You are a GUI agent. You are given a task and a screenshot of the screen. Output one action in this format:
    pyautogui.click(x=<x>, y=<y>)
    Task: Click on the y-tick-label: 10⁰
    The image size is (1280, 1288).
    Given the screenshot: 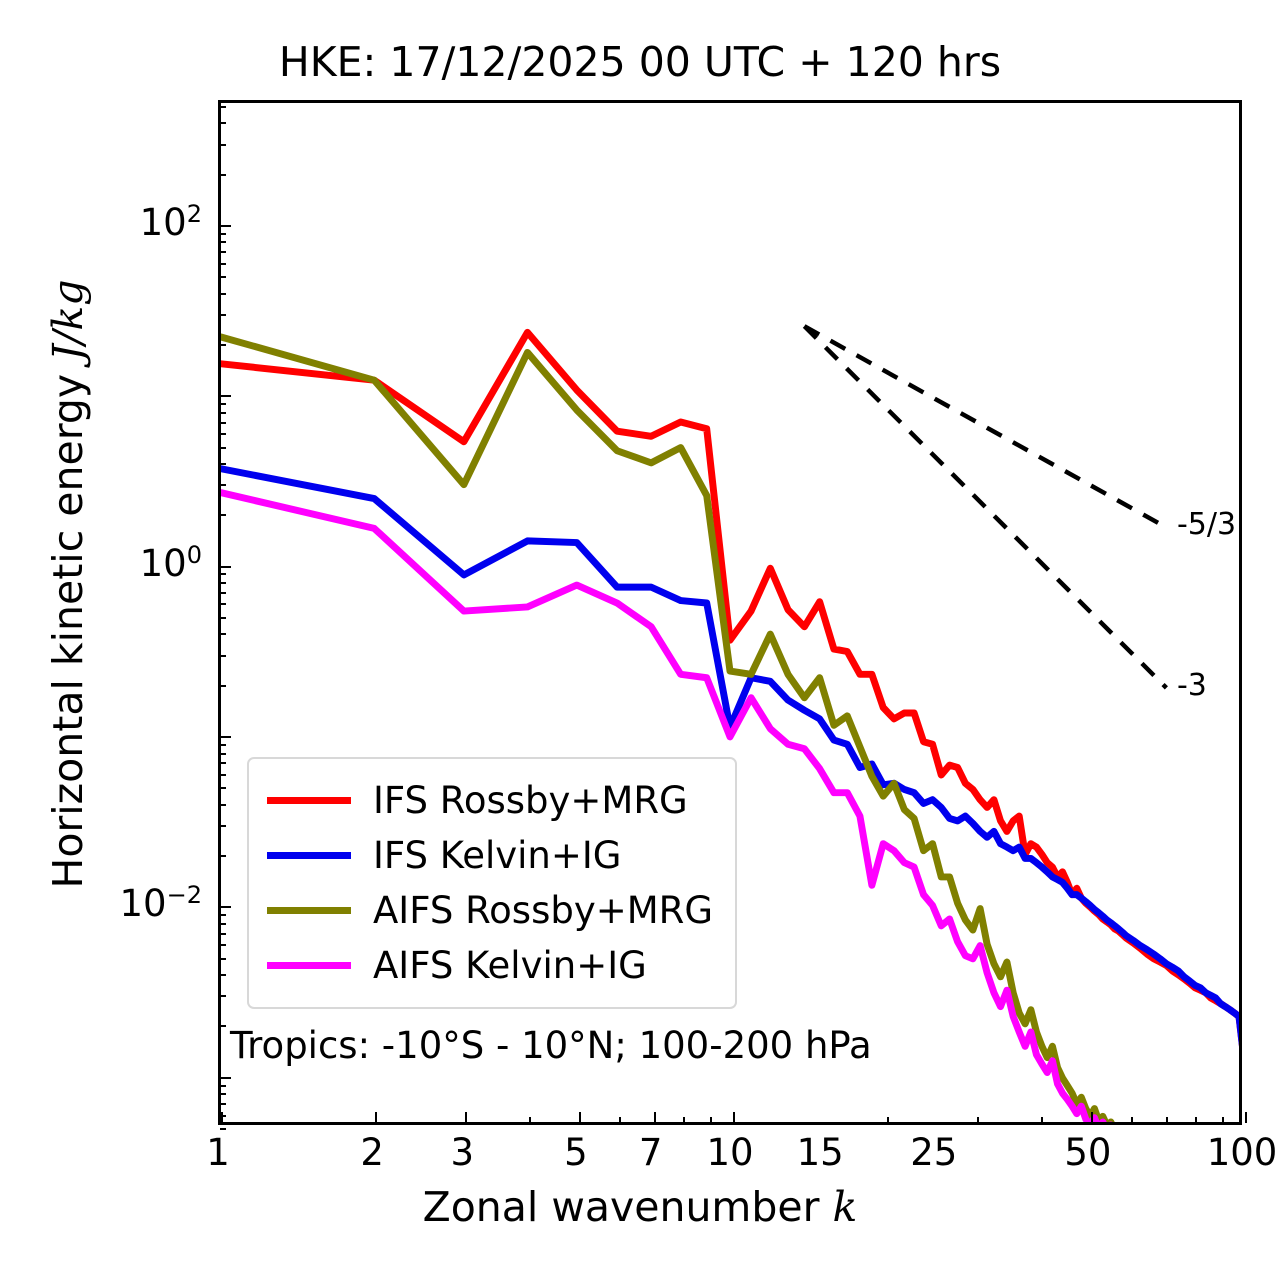 What is the action you would take?
    pyautogui.click(x=171, y=562)
    